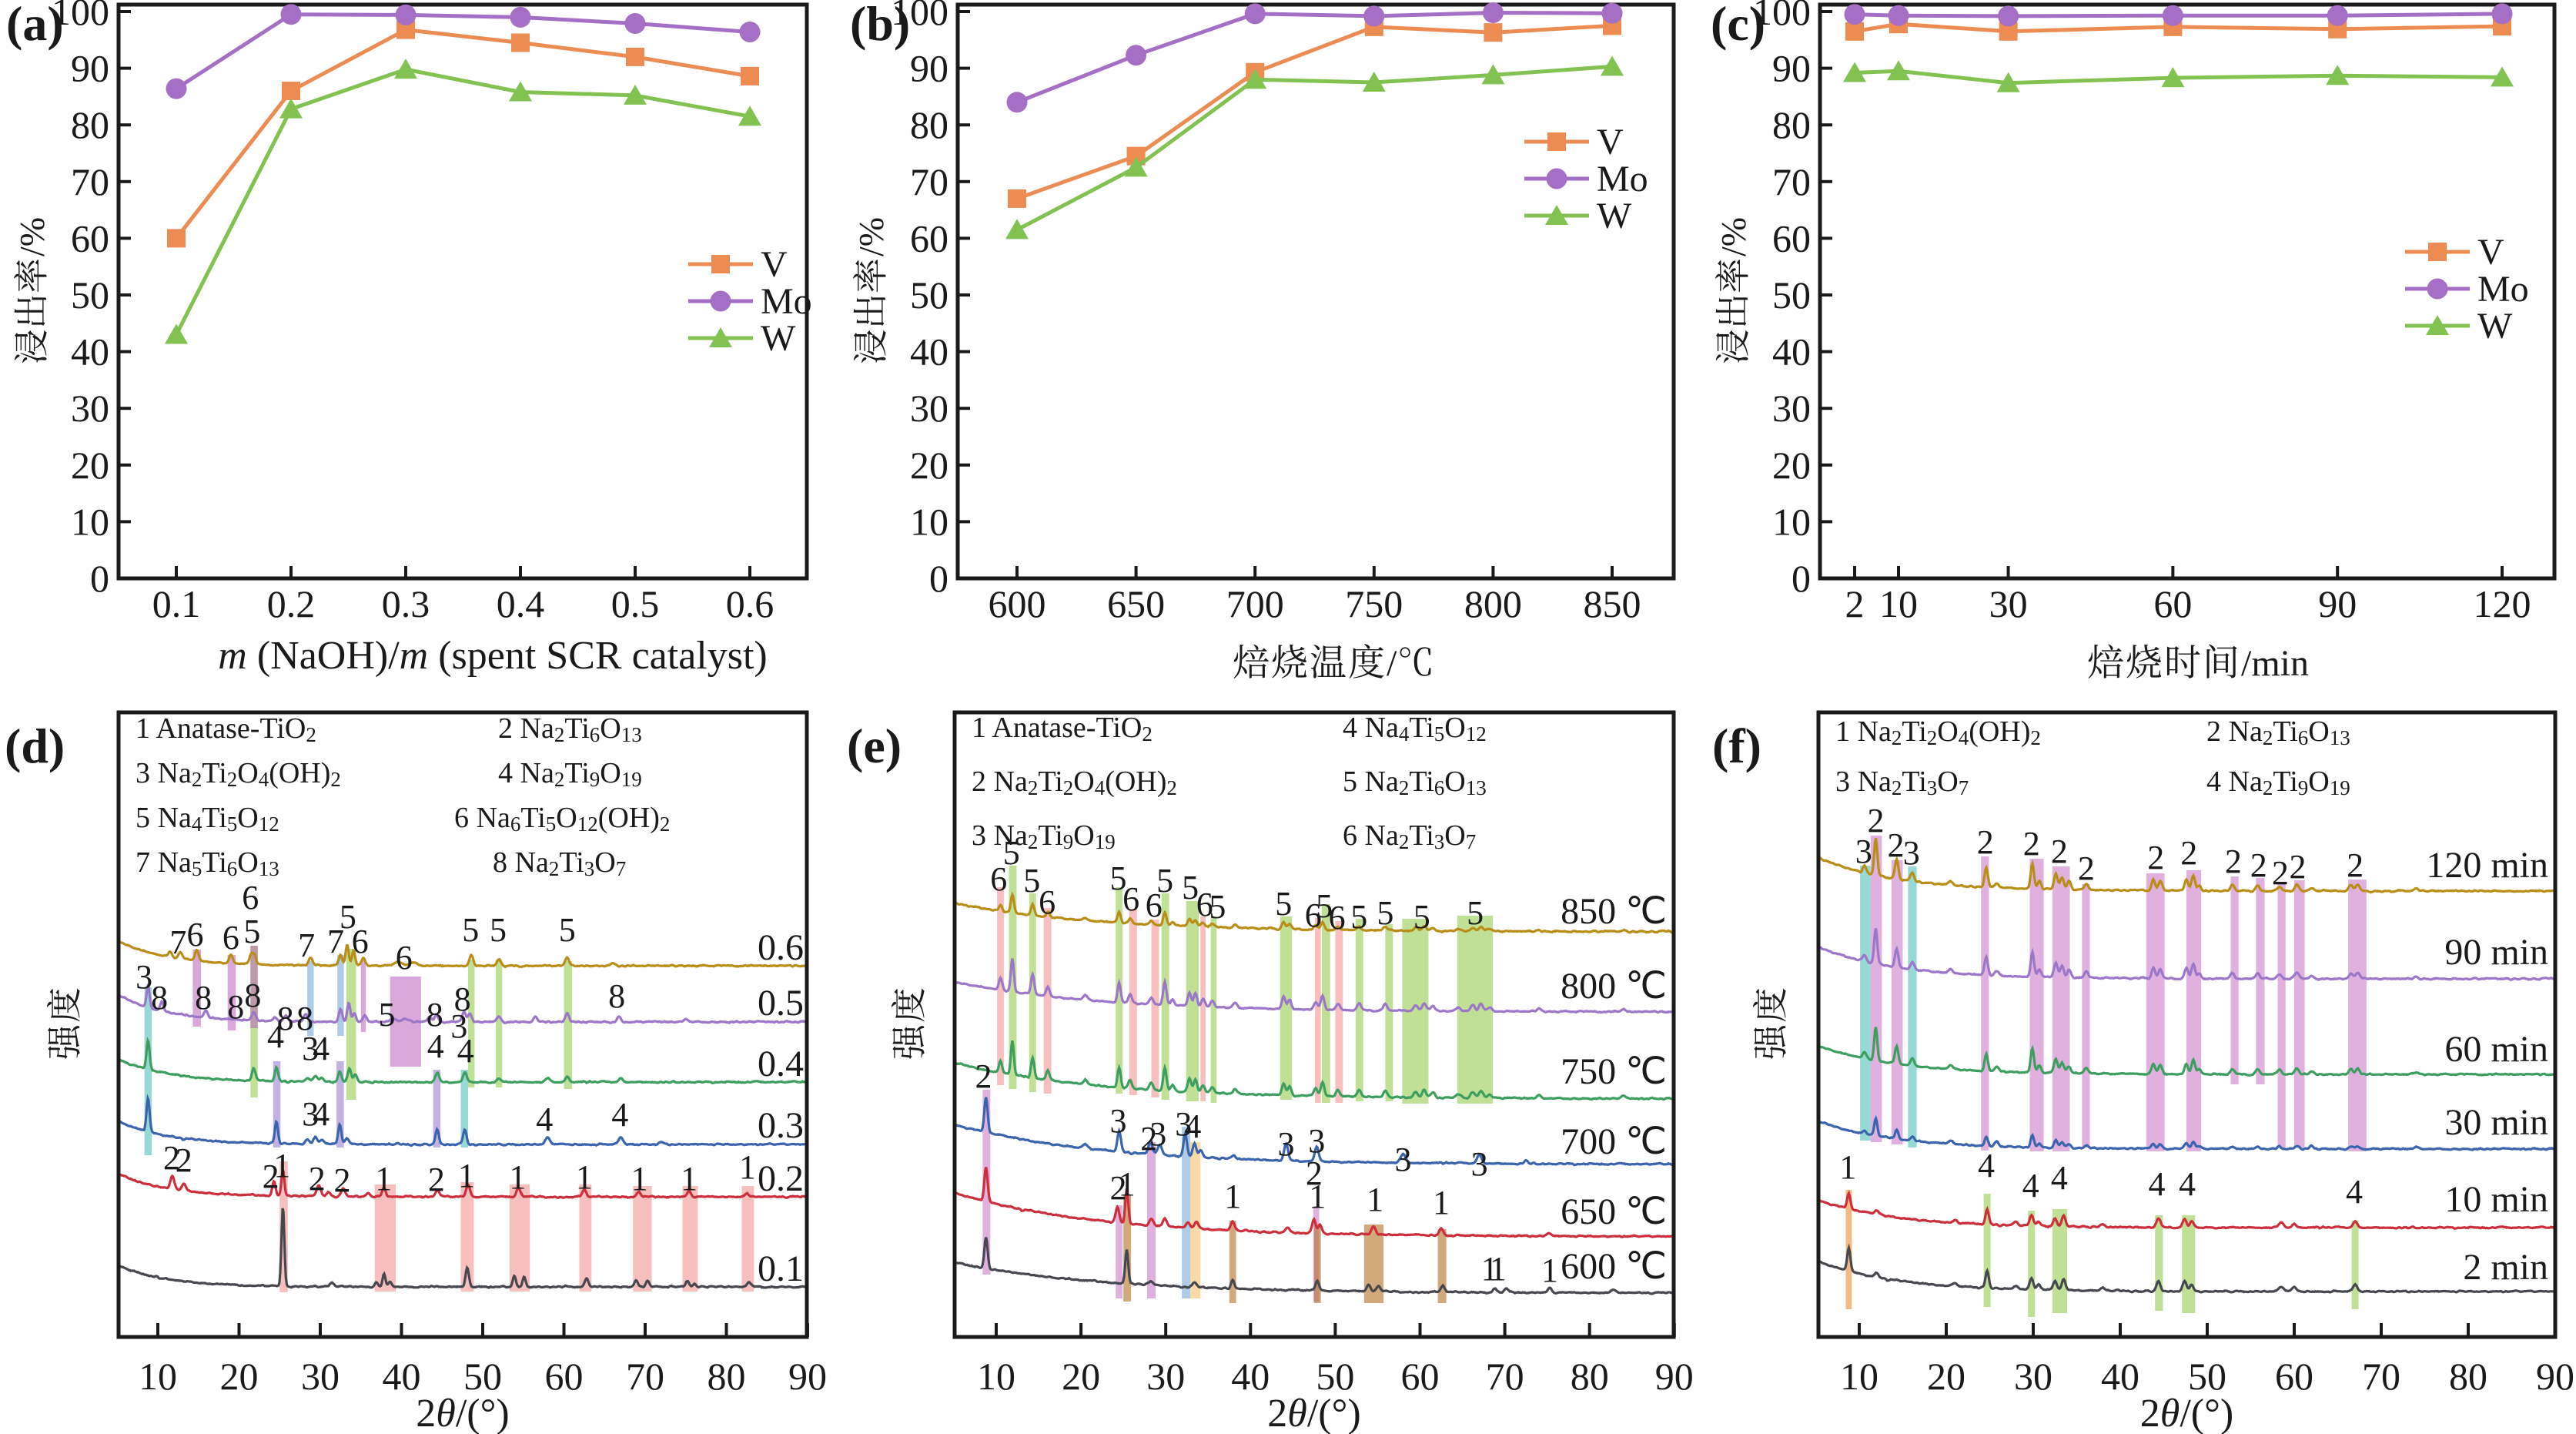  Describe the element at coordinates (2294, 1376) in the screenshot. I see `svg-text: 60` at that location.